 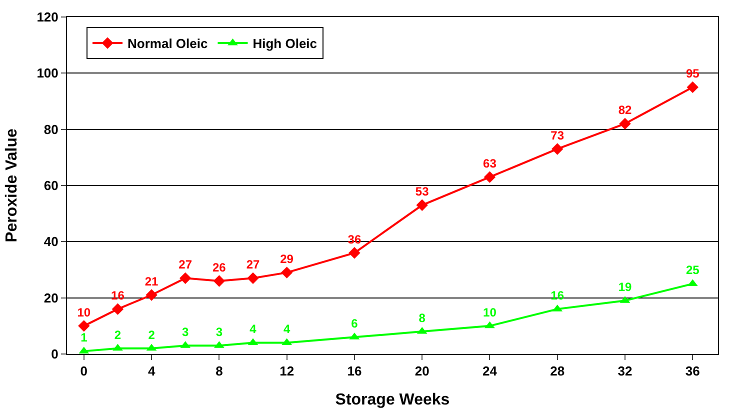 What do you see at coordinates (693, 270) in the screenshot?
I see `data-label: 25` at bounding box center [693, 270].